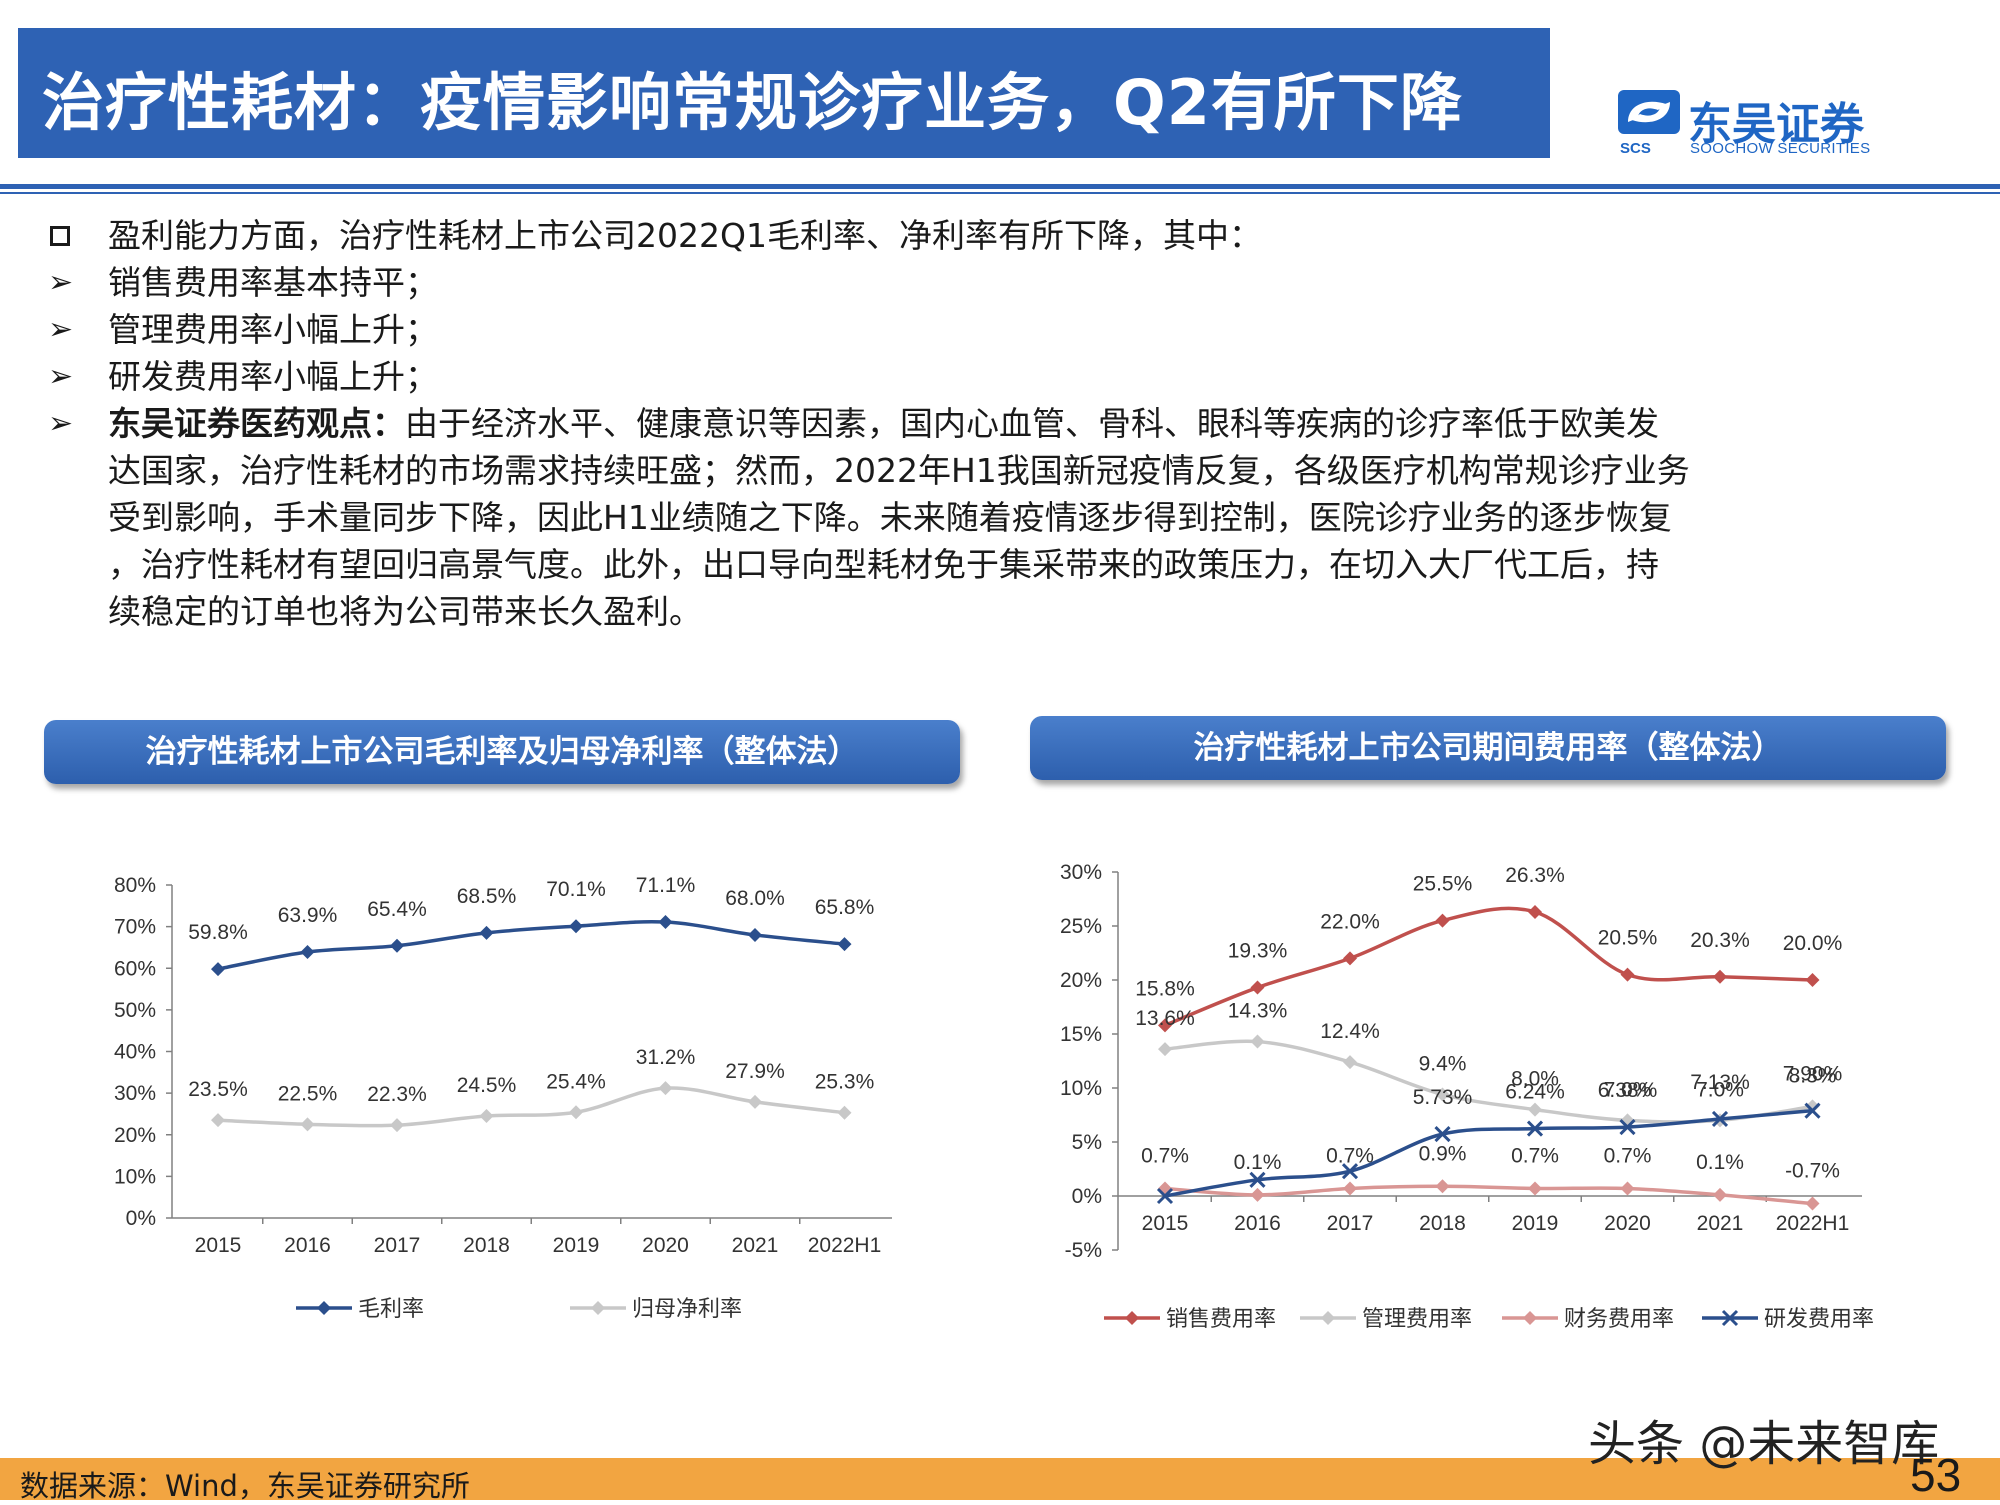 The height and width of the screenshot is (1505, 2000). What do you see at coordinates (308, 1093) in the screenshot?
I see `data-label: 22.5%` at bounding box center [308, 1093].